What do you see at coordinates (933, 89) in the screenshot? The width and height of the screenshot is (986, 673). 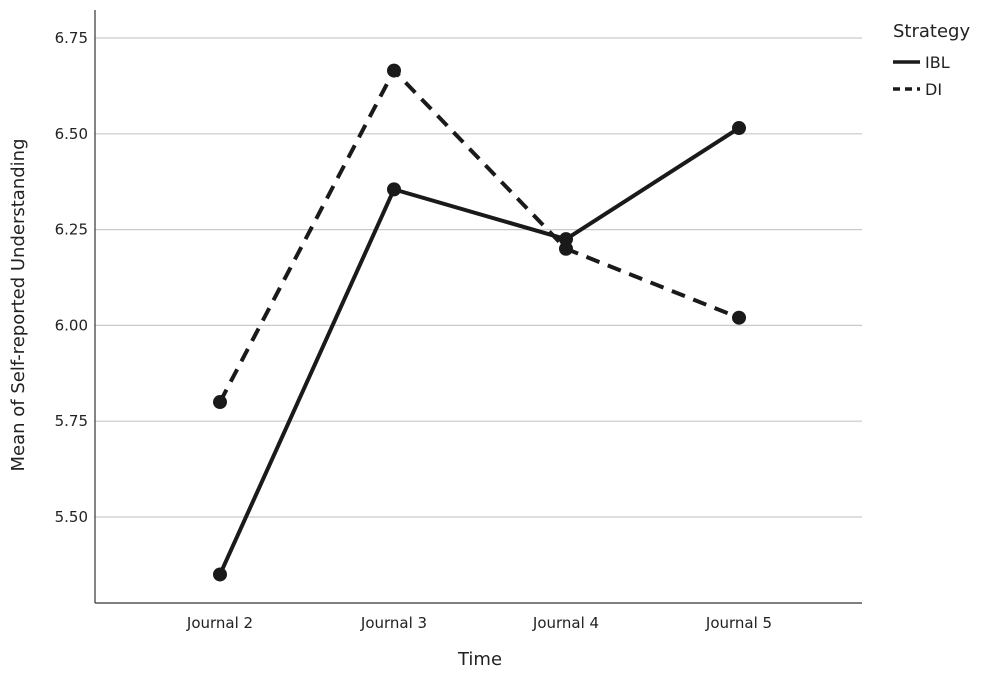 I see `legend-di-label: DI` at bounding box center [933, 89].